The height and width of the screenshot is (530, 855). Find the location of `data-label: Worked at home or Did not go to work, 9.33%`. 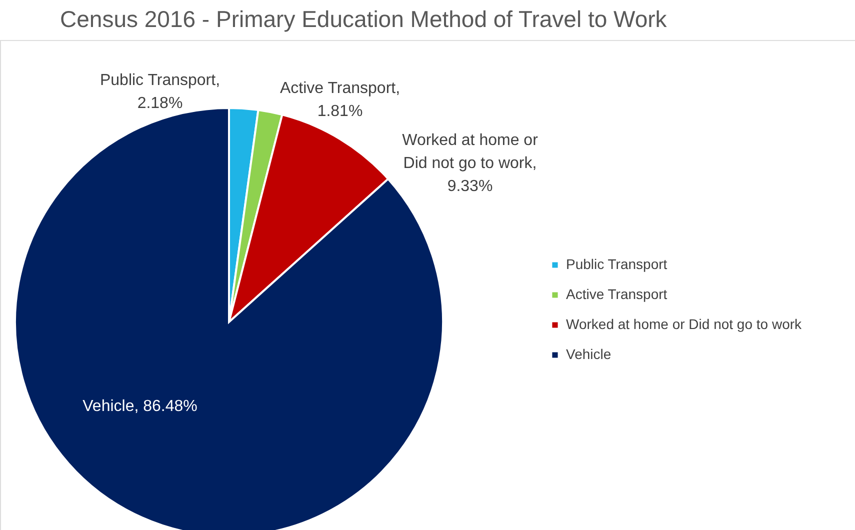

data-label: Worked at home or Did not go to work, 9.33% is located at coordinates (470, 163).